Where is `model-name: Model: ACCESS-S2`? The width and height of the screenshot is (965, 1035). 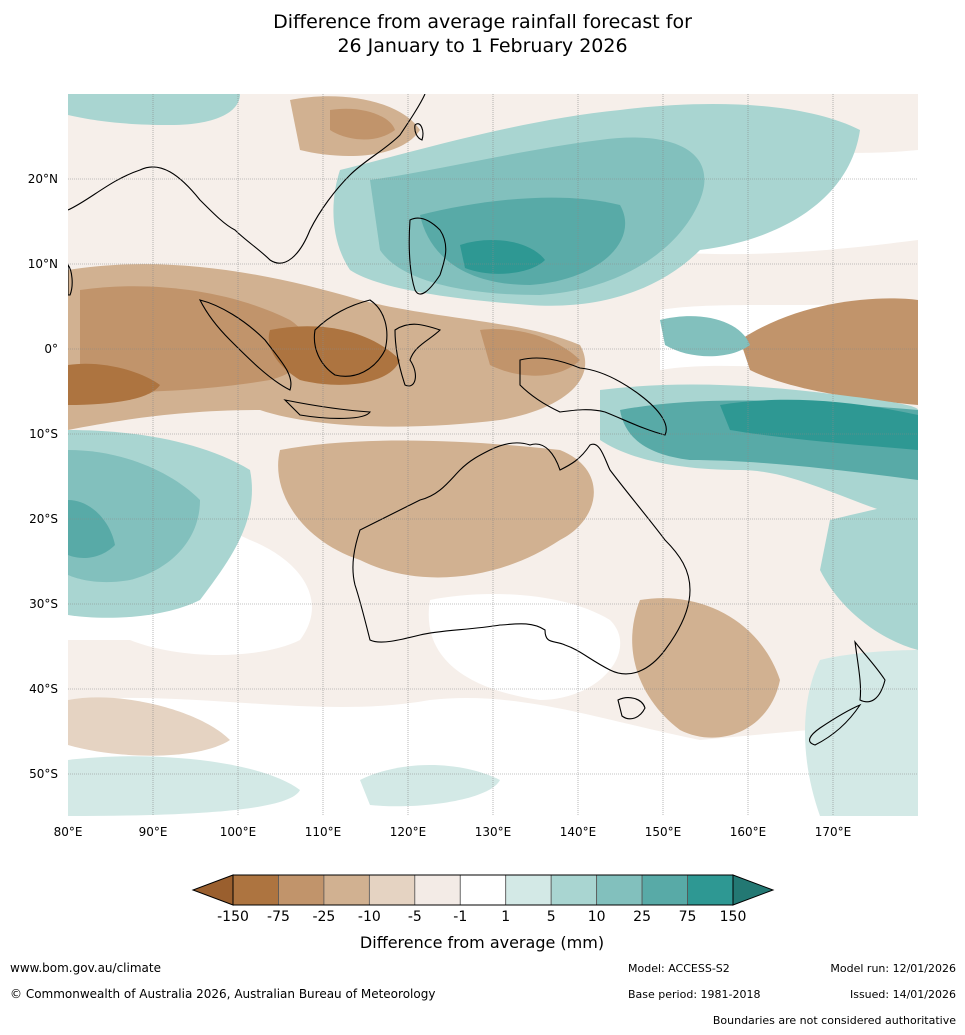
model-name: Model: ACCESS-S2 is located at coordinates (679, 968).